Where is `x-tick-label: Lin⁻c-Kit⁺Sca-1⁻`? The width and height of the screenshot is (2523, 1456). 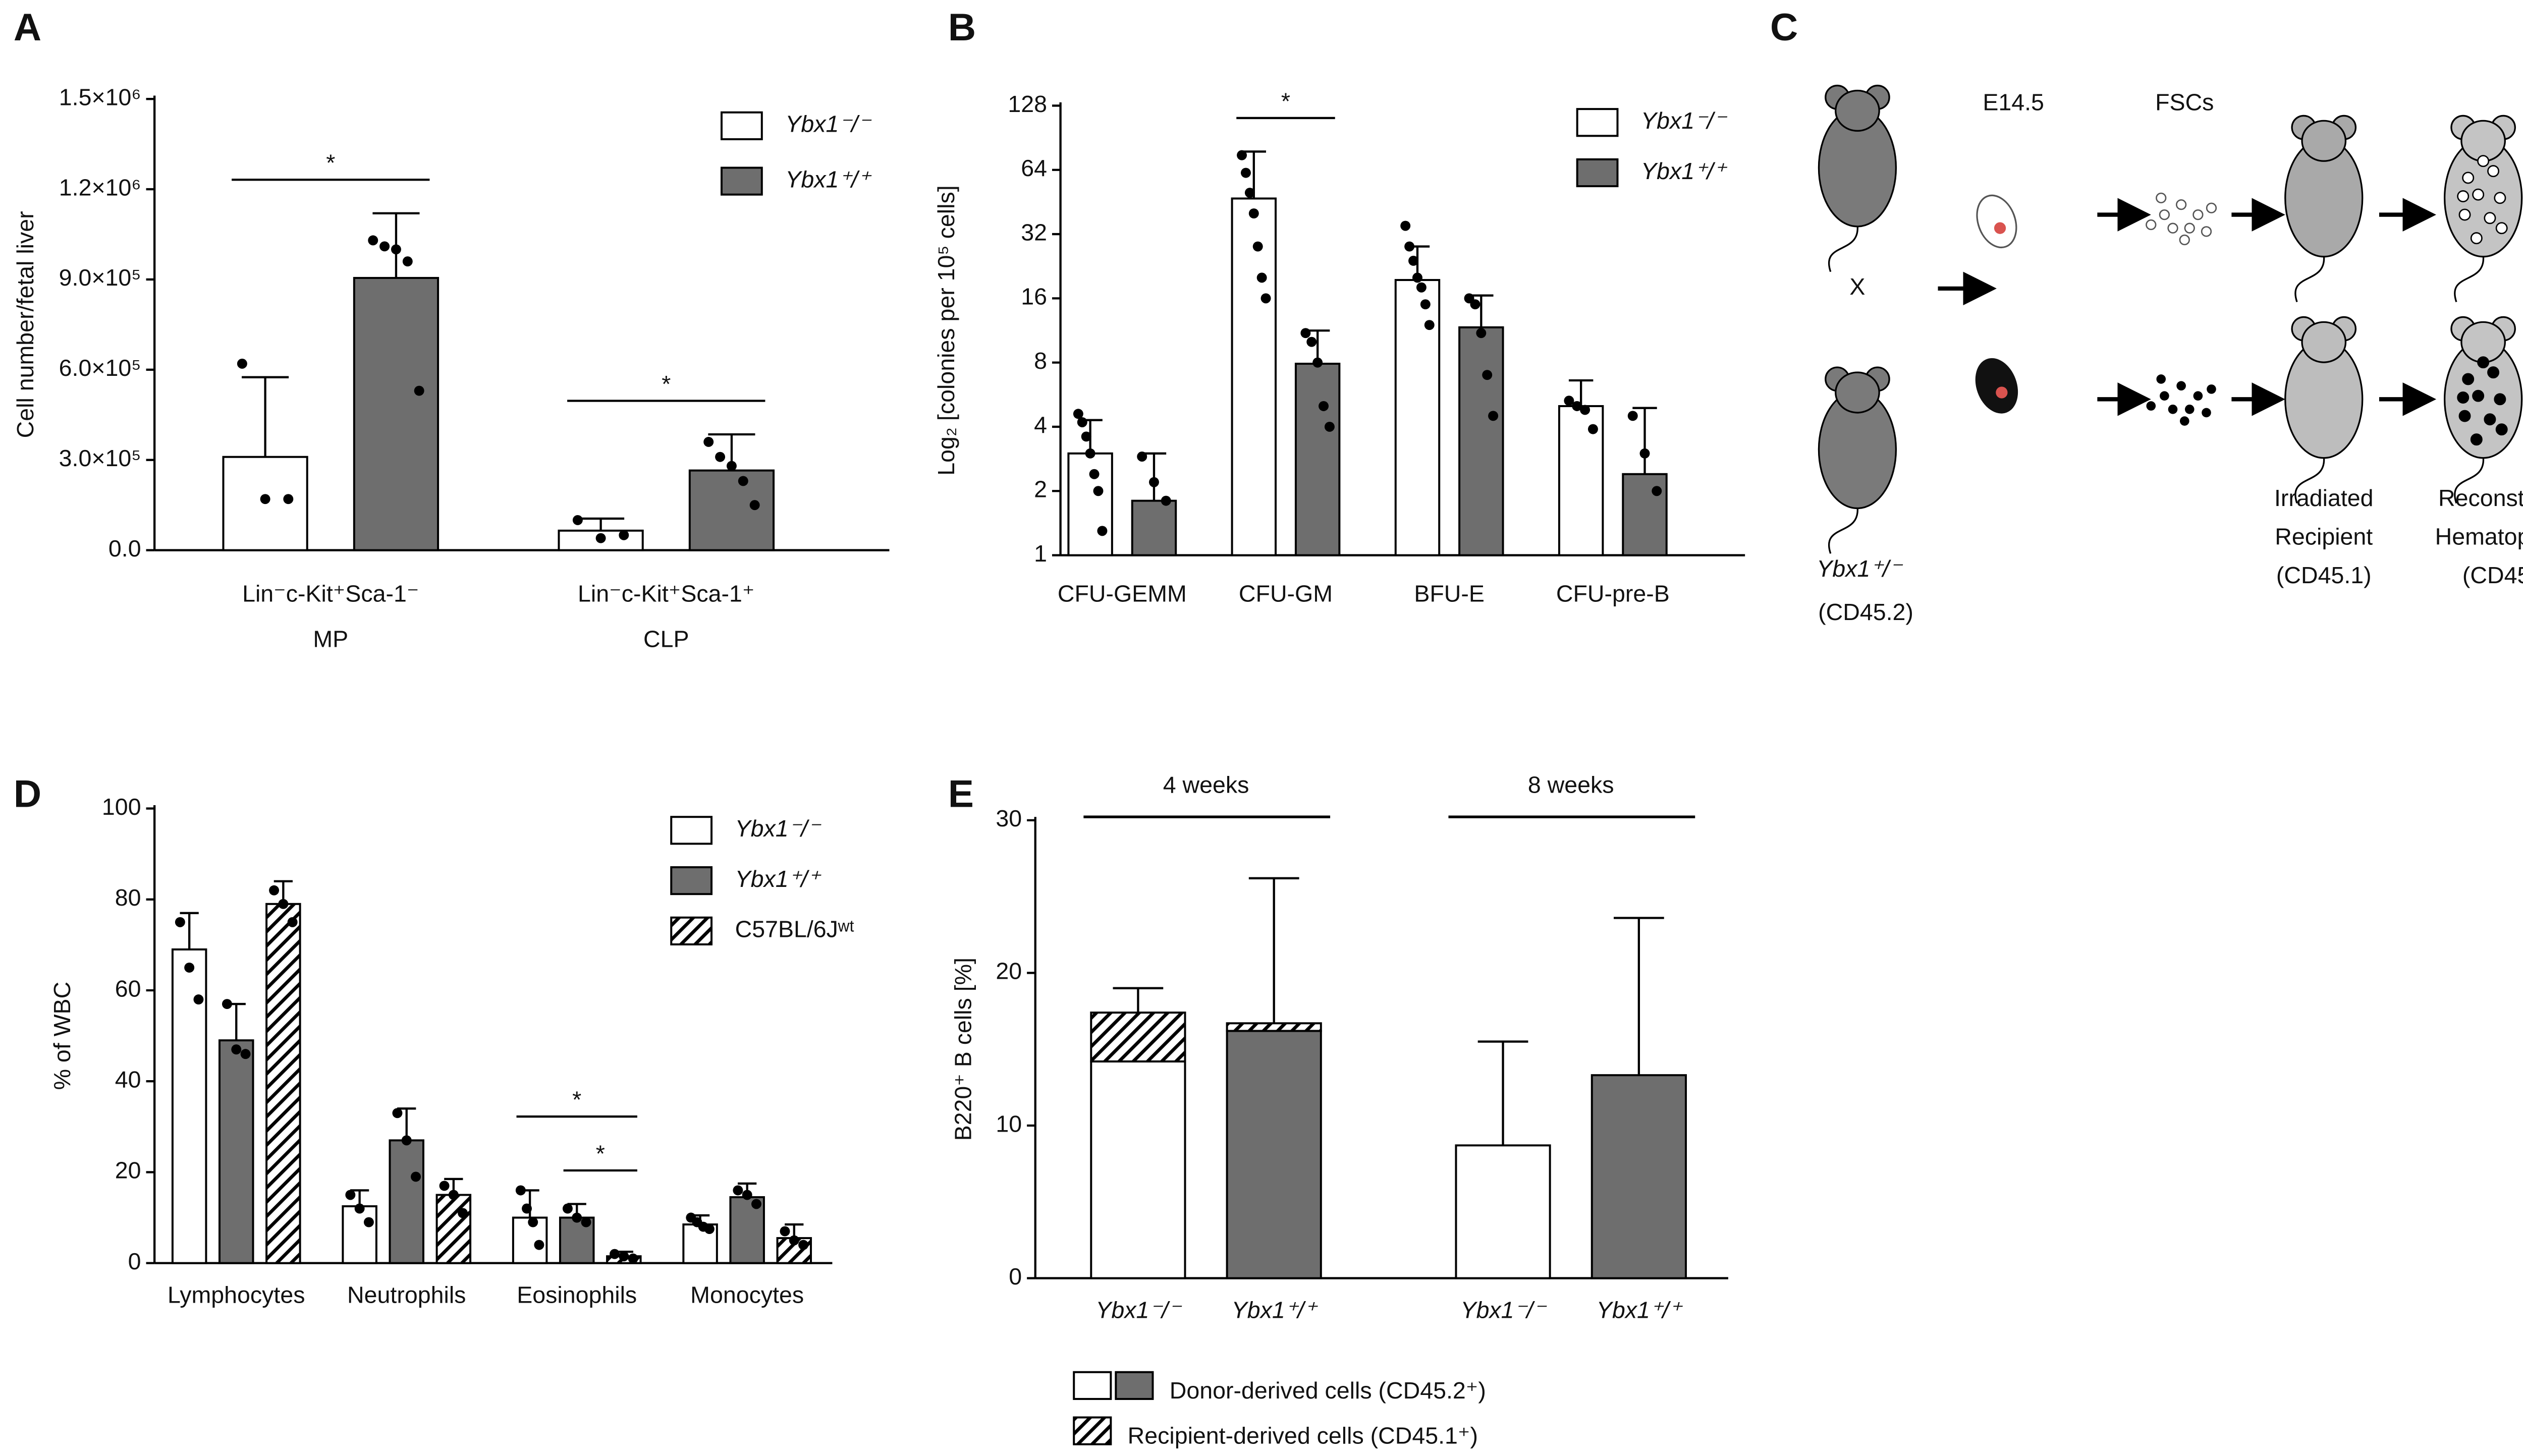
x-tick-label: Lin⁻c-Kit⁺Sca-1⁻ is located at coordinates (331, 594).